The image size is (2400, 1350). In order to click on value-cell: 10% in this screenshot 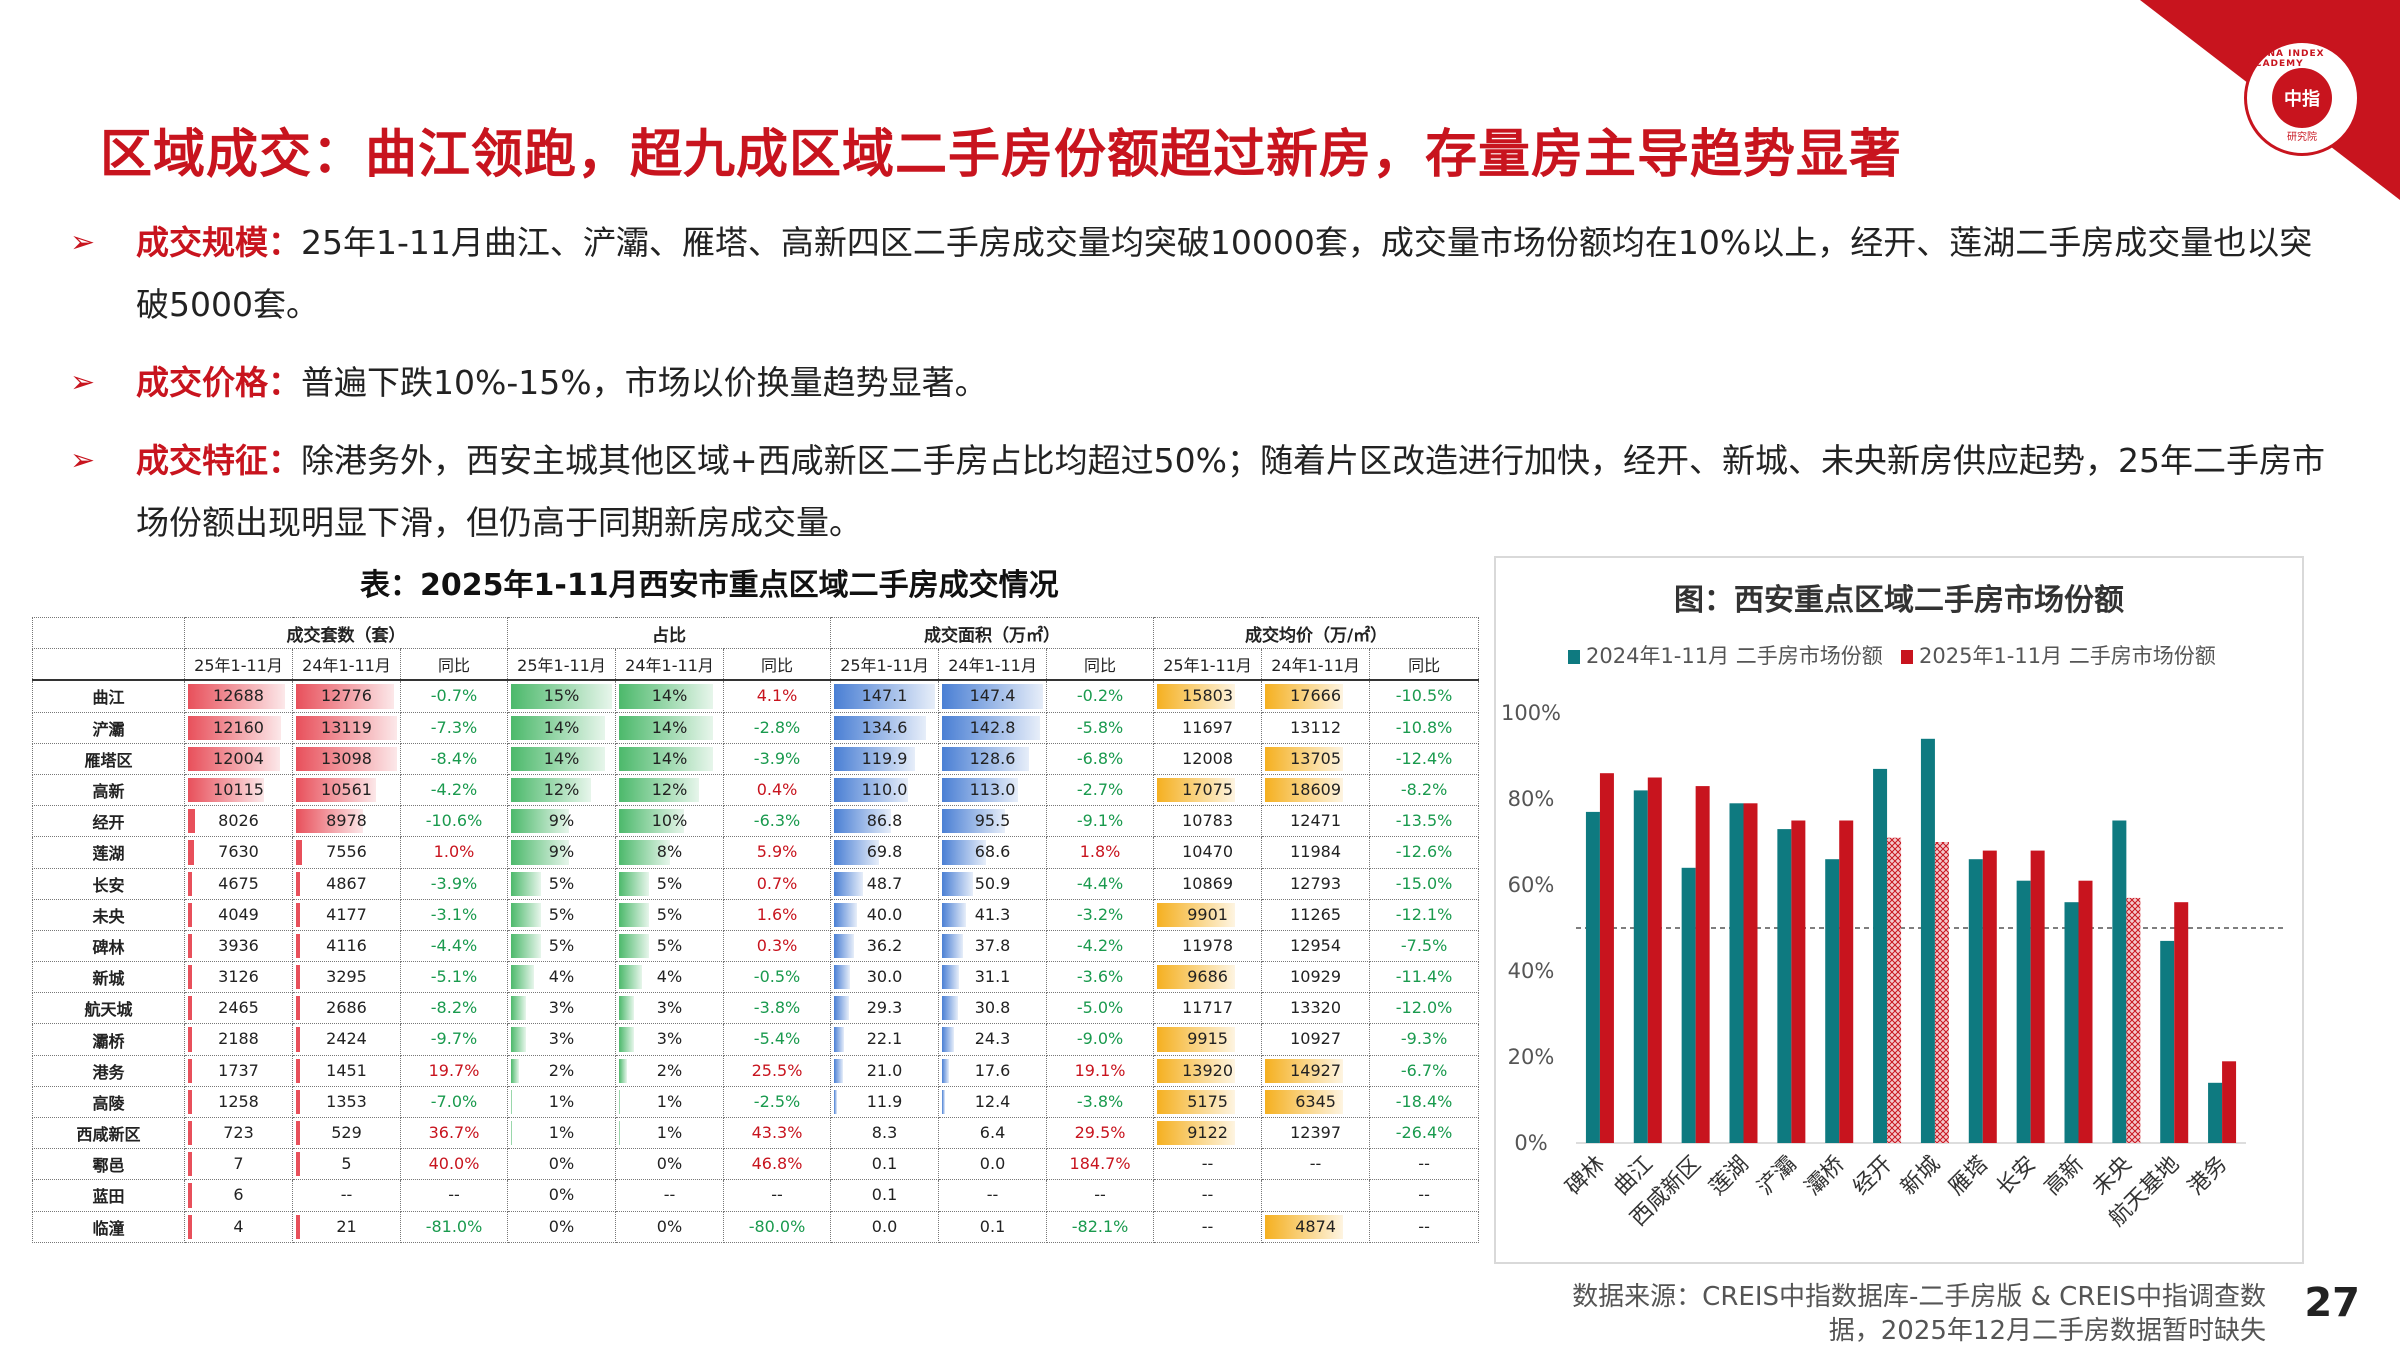, I will do `click(669, 821)`.